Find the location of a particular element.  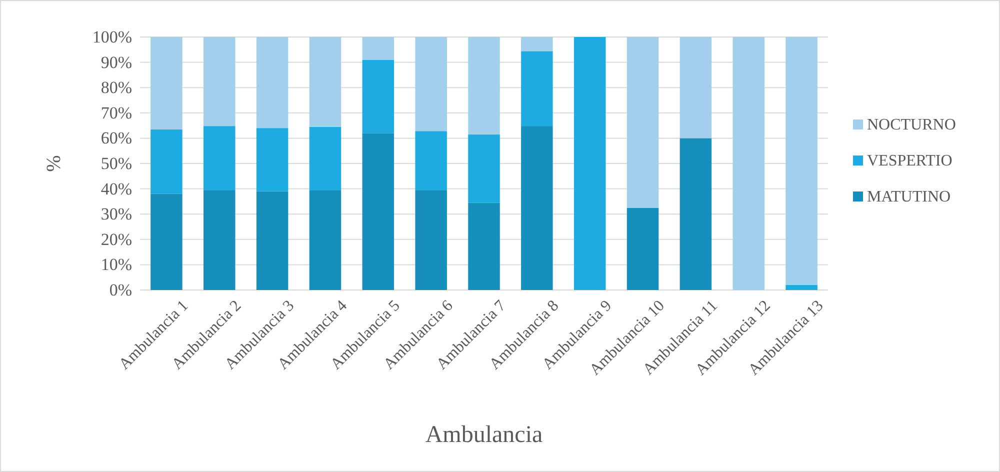

y-tick-label: 60% is located at coordinates (116, 138).